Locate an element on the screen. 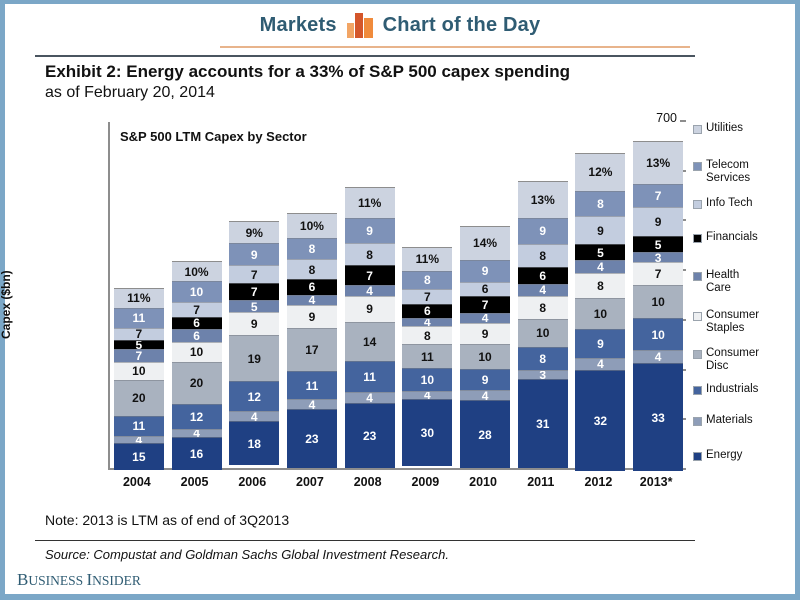 Image resolution: width=800 pixels, height=600 pixels. bar-segment: 28 is located at coordinates (485, 434).